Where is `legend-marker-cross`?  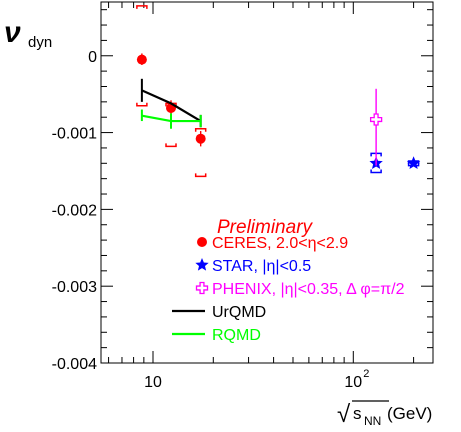
legend-marker-cross is located at coordinates (202, 288).